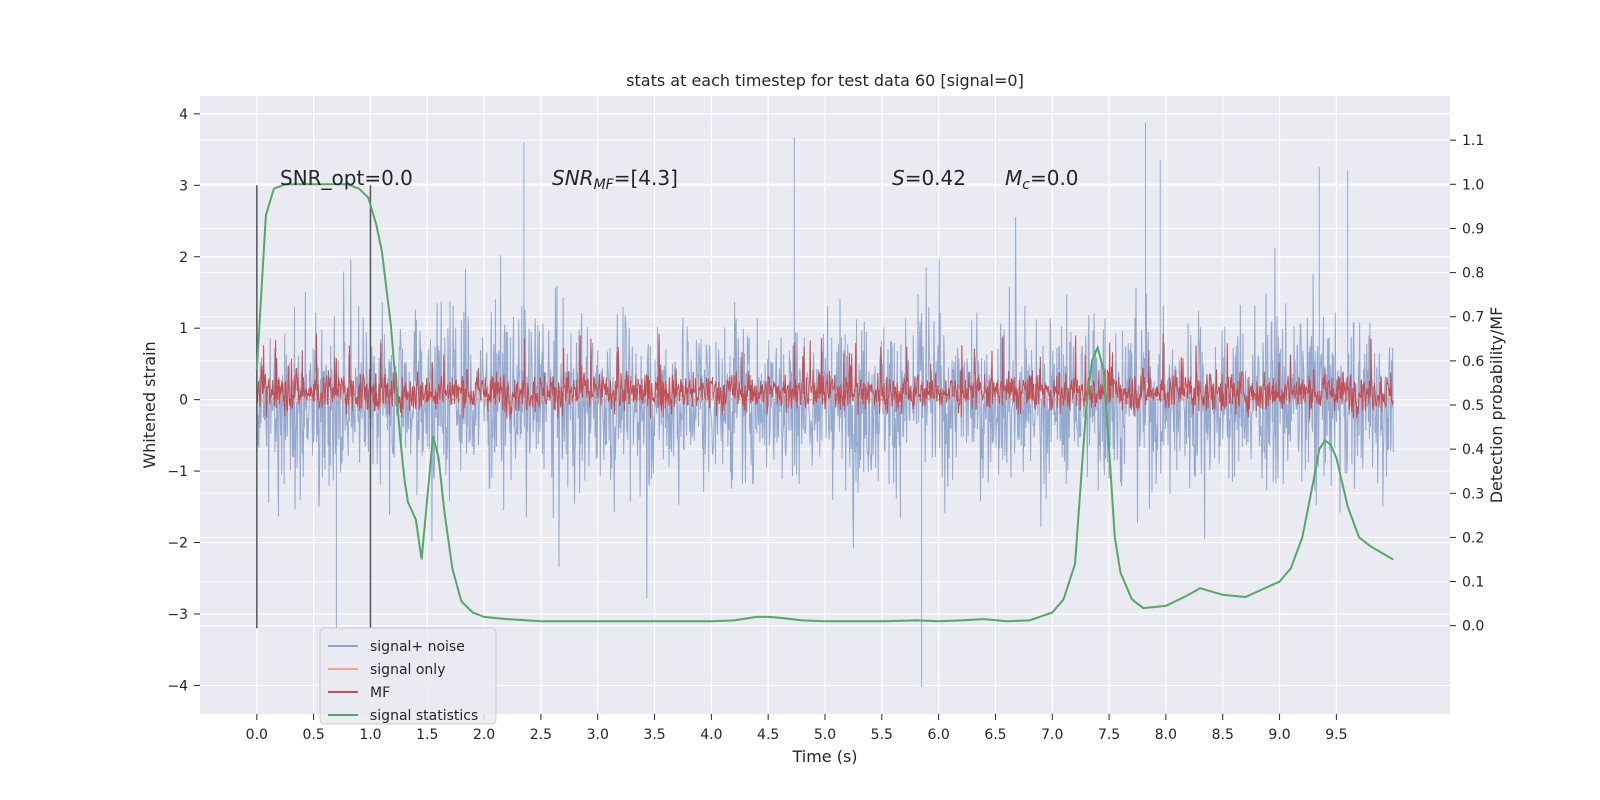 Image resolution: width=1600 pixels, height=800 pixels. Describe the element at coordinates (1473, 362) in the screenshot. I see `y2-tick-label: 0.6` at that location.